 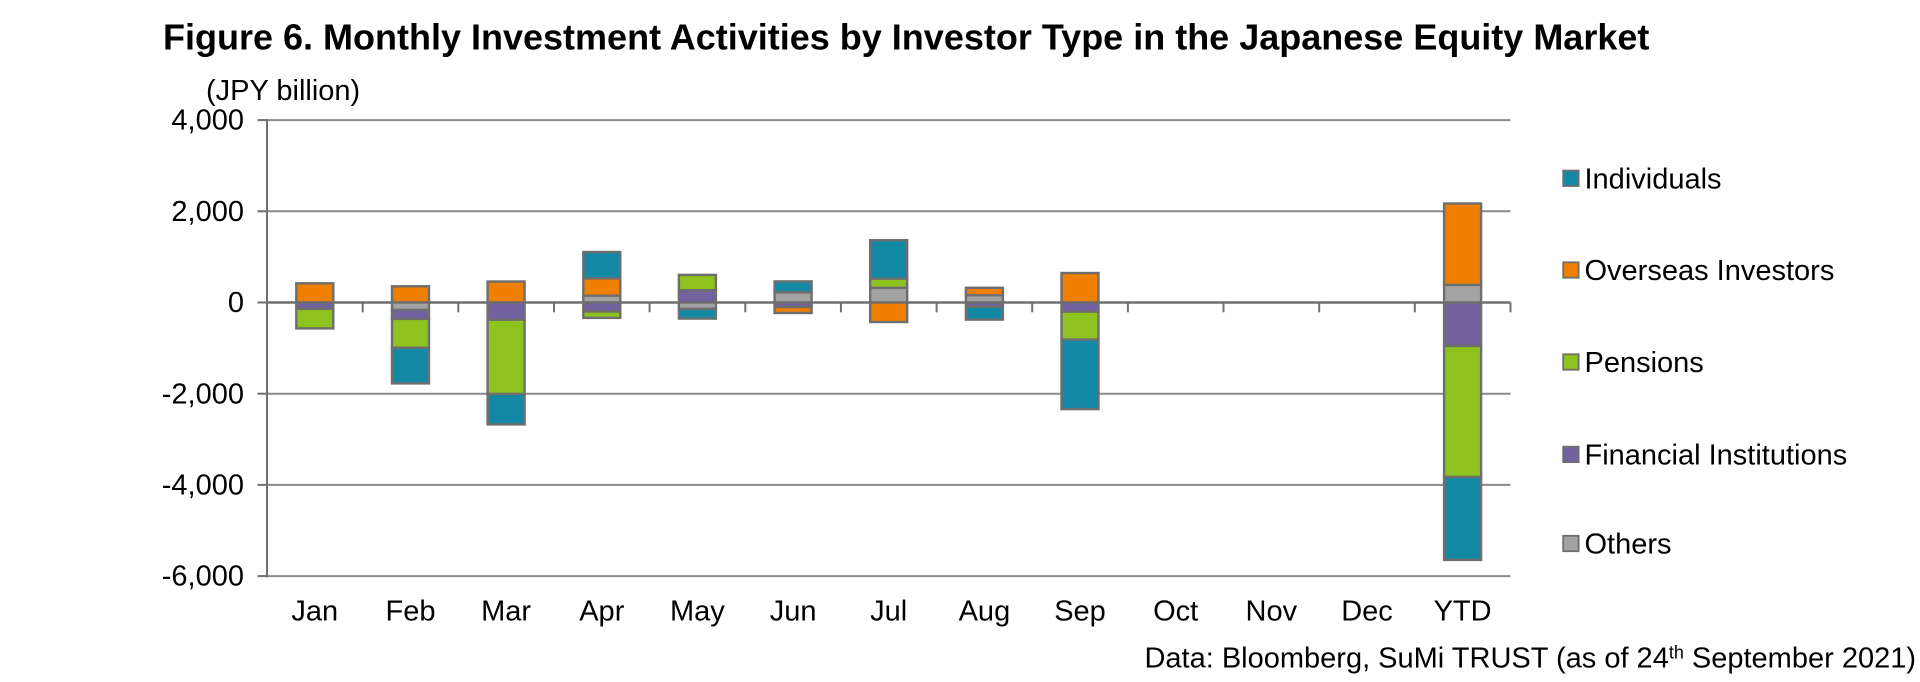 What do you see at coordinates (207, 212) in the screenshot?
I see `svg-text: 2,000` at bounding box center [207, 212].